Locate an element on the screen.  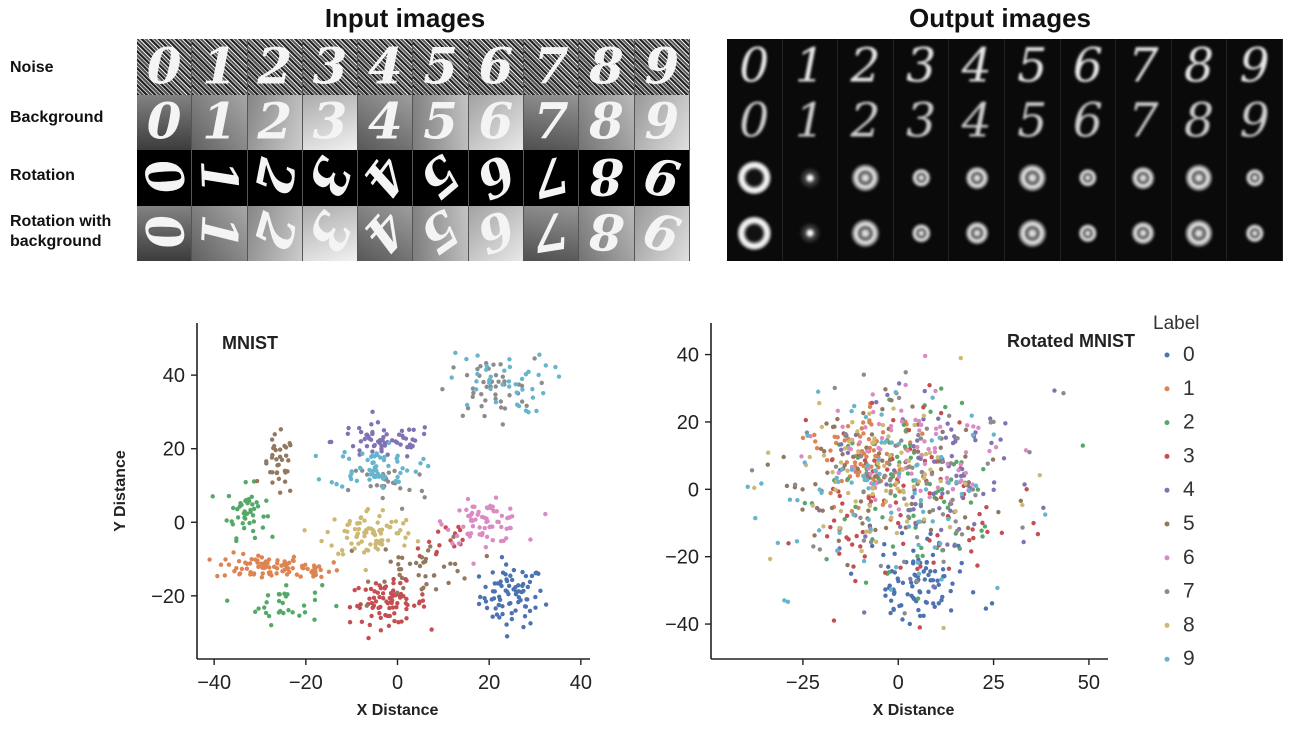
x-axis-label: X Distance is located at coordinates (398, 710).